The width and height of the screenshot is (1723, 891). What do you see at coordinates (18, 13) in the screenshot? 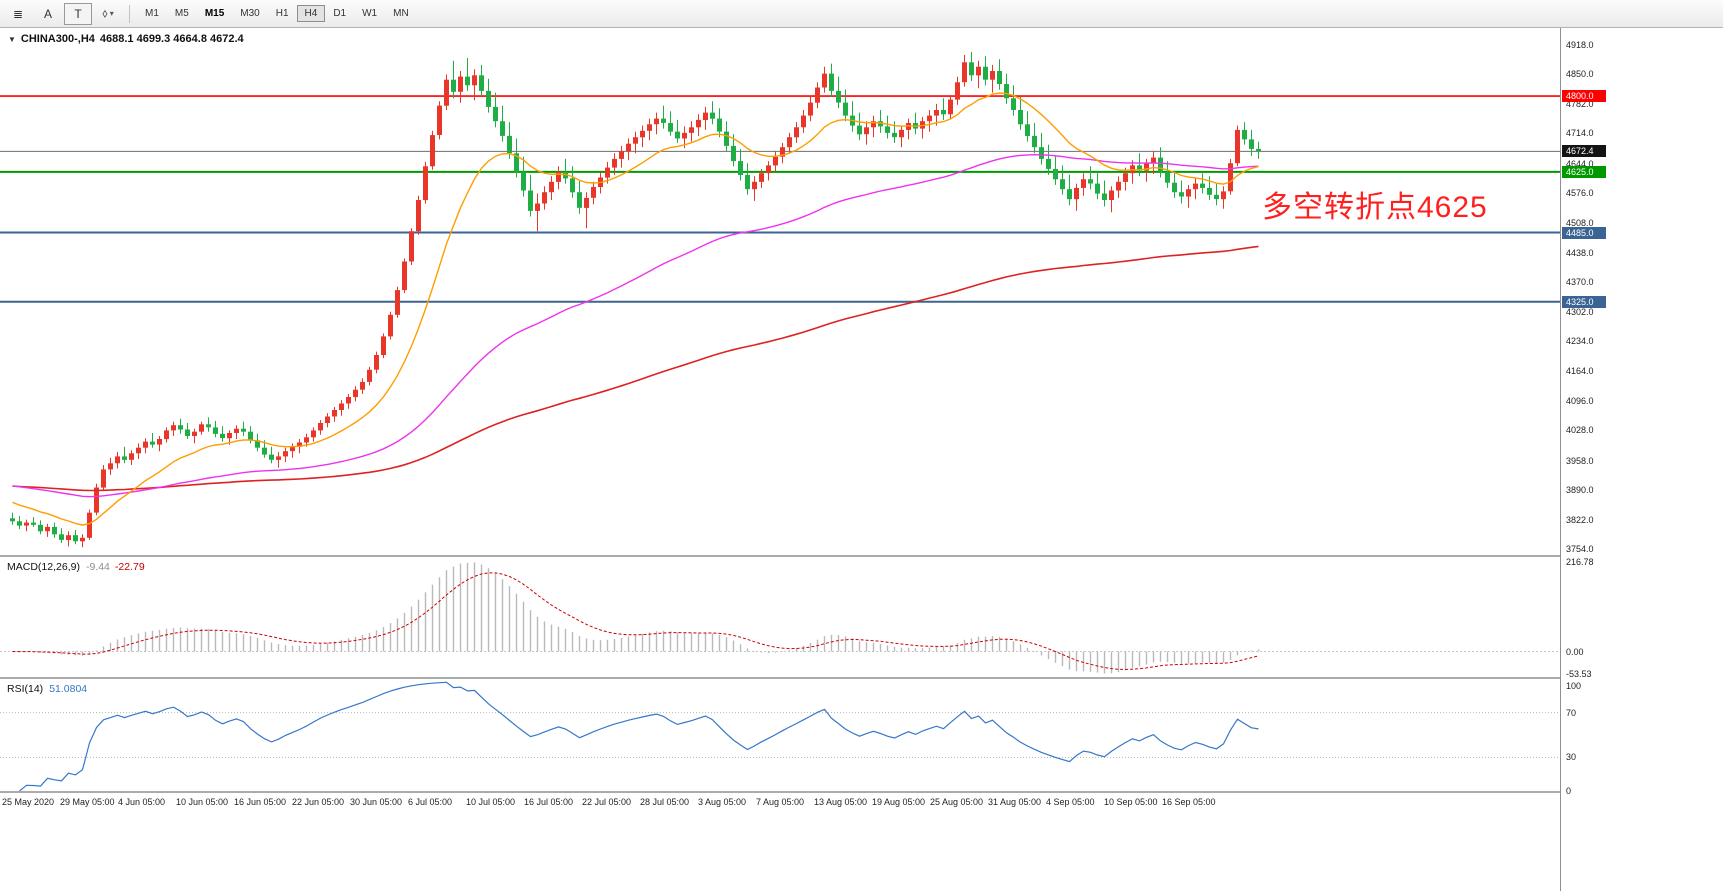
I see `windows-list-tool: ≣` at bounding box center [18, 13].